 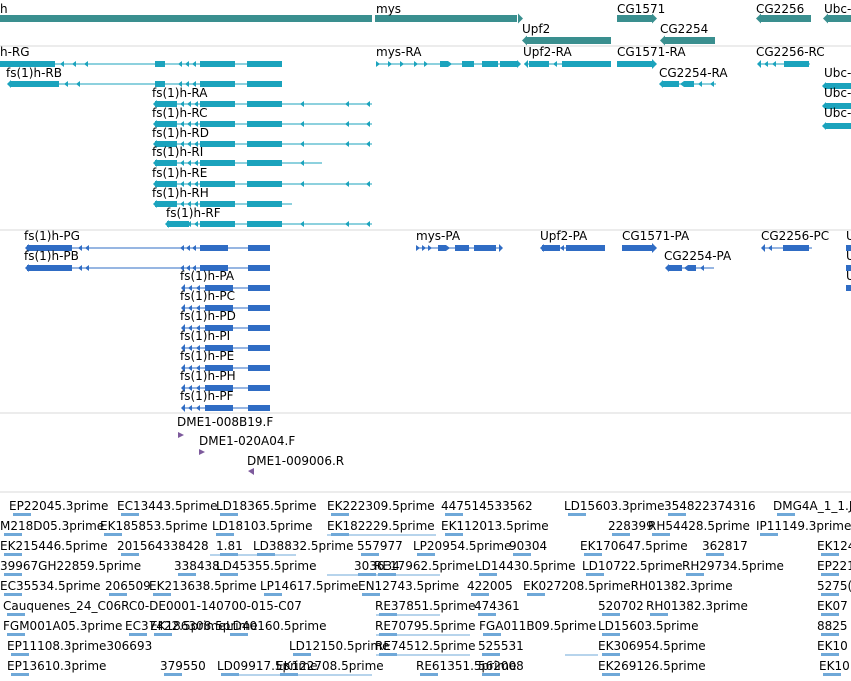 I want to click on est-label: 447514533562, so click(x=487, y=506).